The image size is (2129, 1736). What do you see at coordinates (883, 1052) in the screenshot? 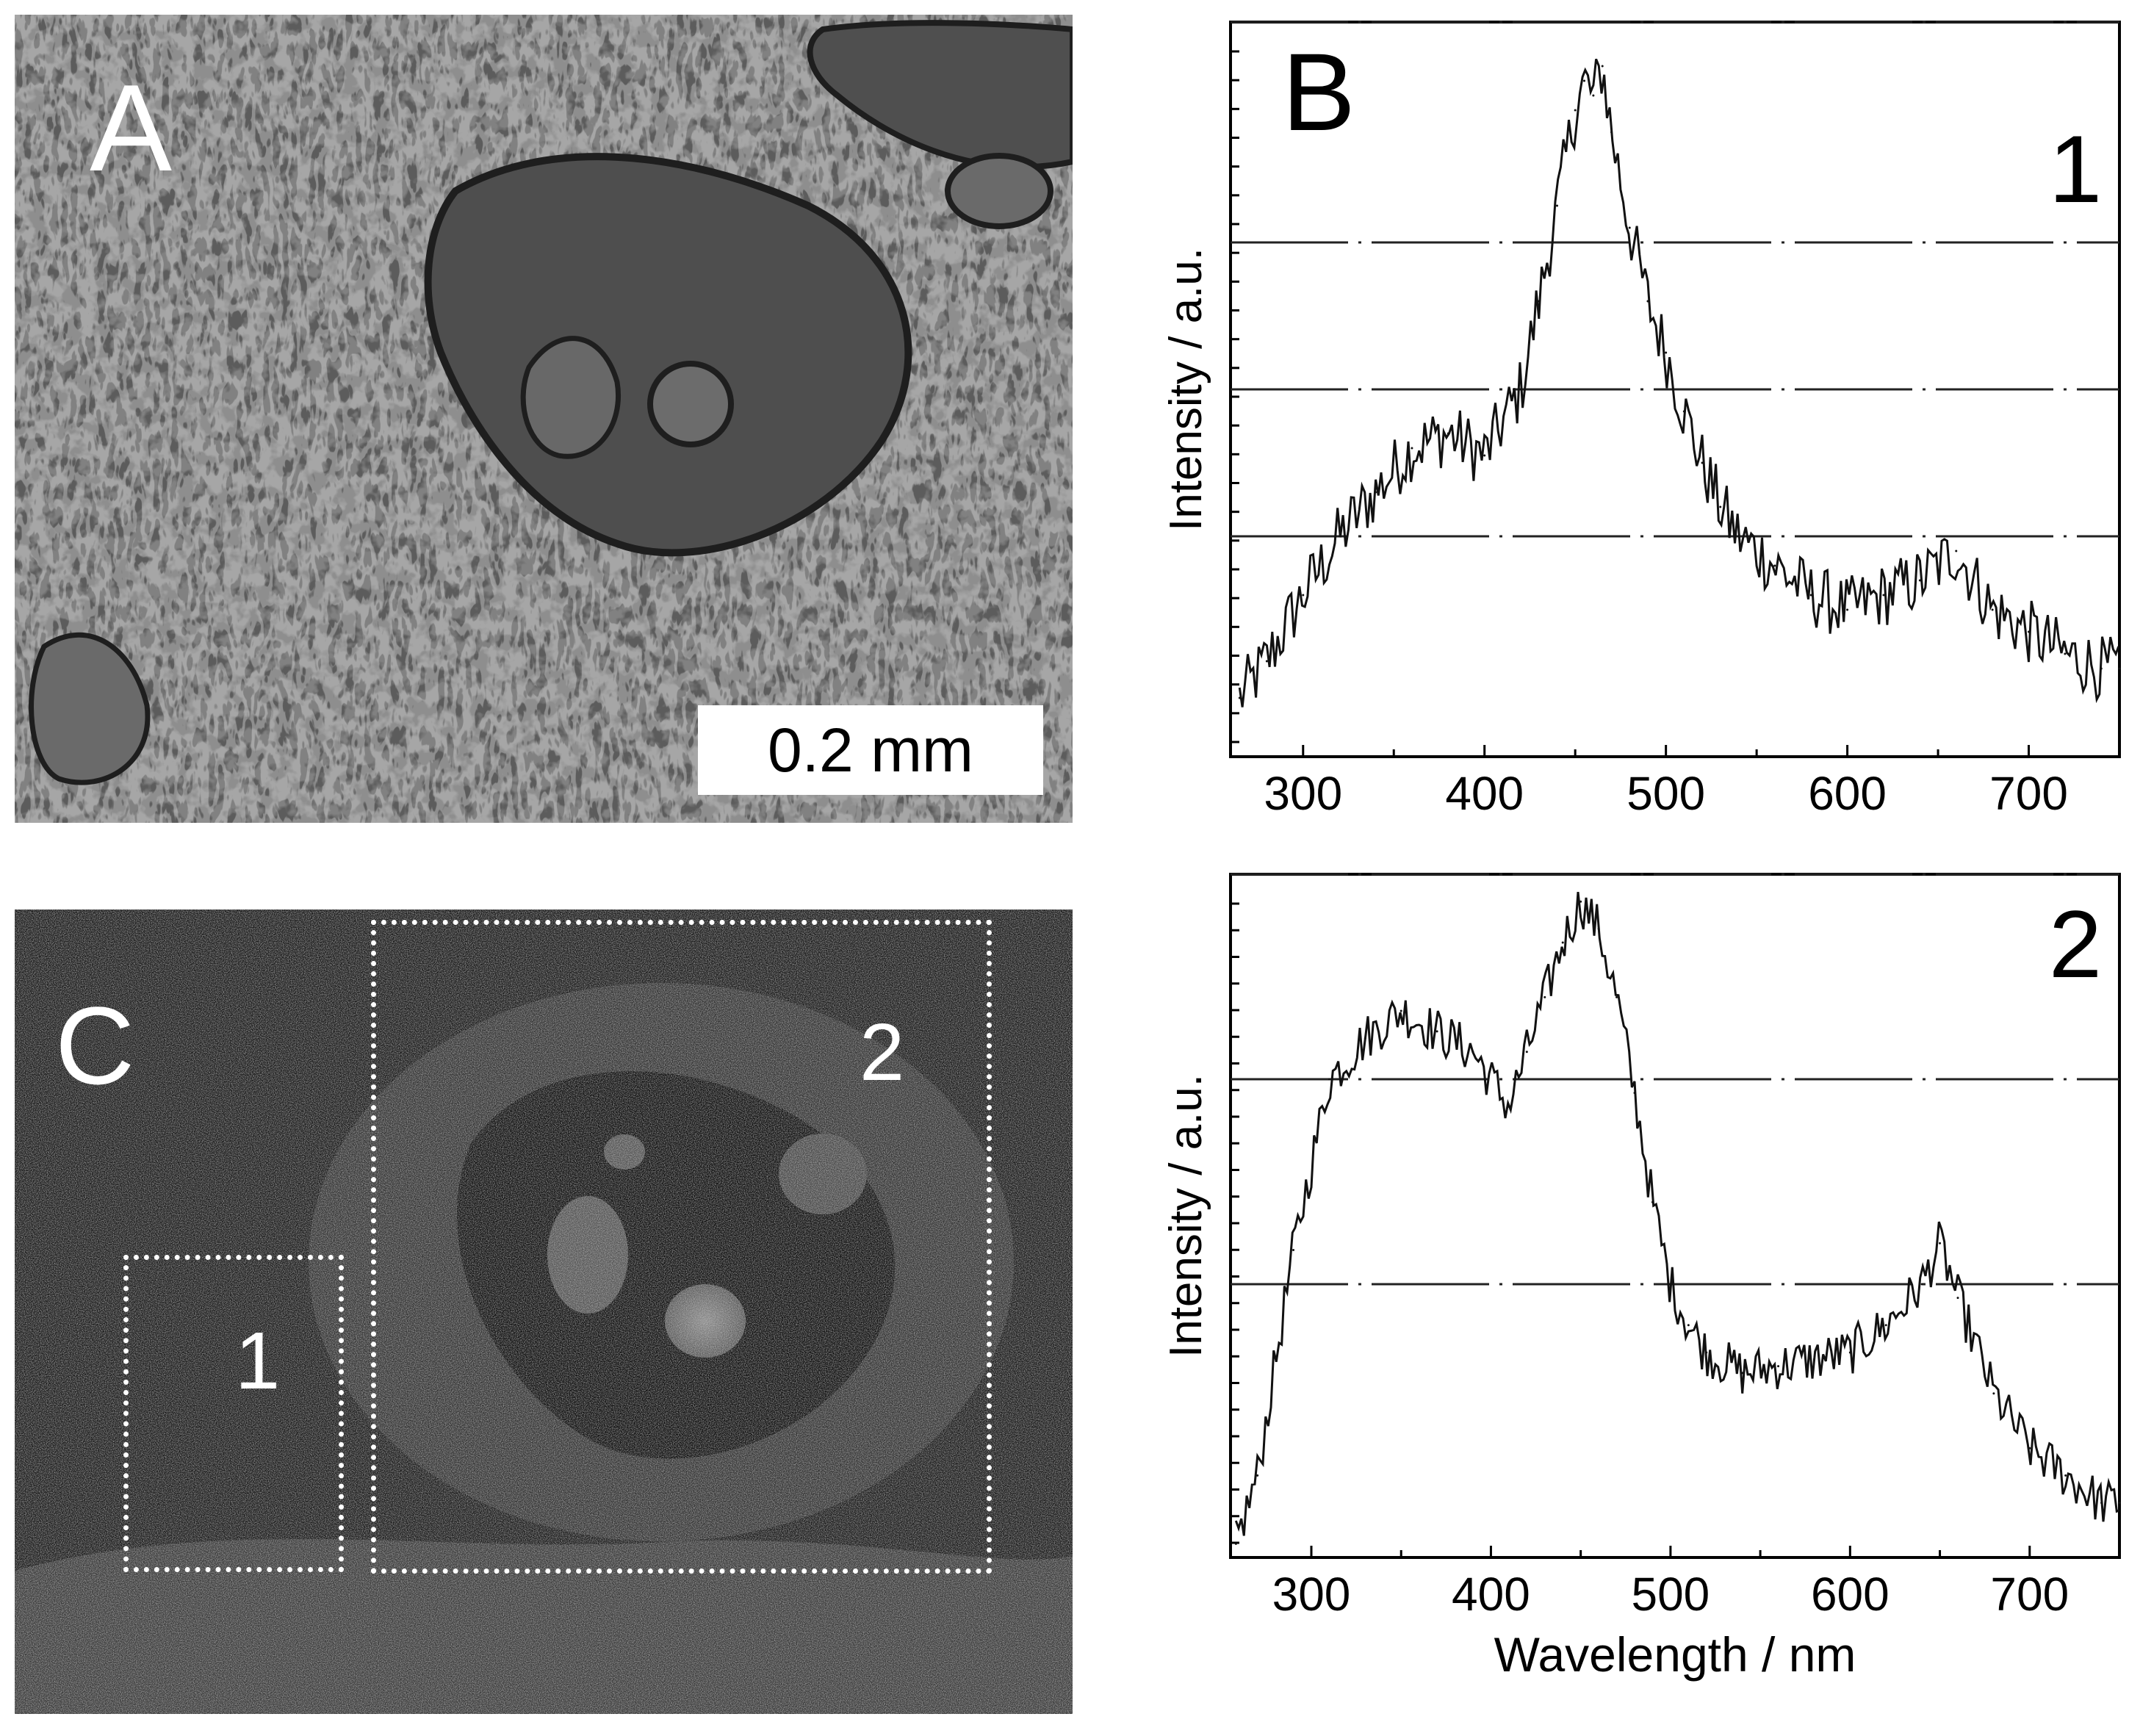
I see `roi-label-2: 2` at bounding box center [883, 1052].